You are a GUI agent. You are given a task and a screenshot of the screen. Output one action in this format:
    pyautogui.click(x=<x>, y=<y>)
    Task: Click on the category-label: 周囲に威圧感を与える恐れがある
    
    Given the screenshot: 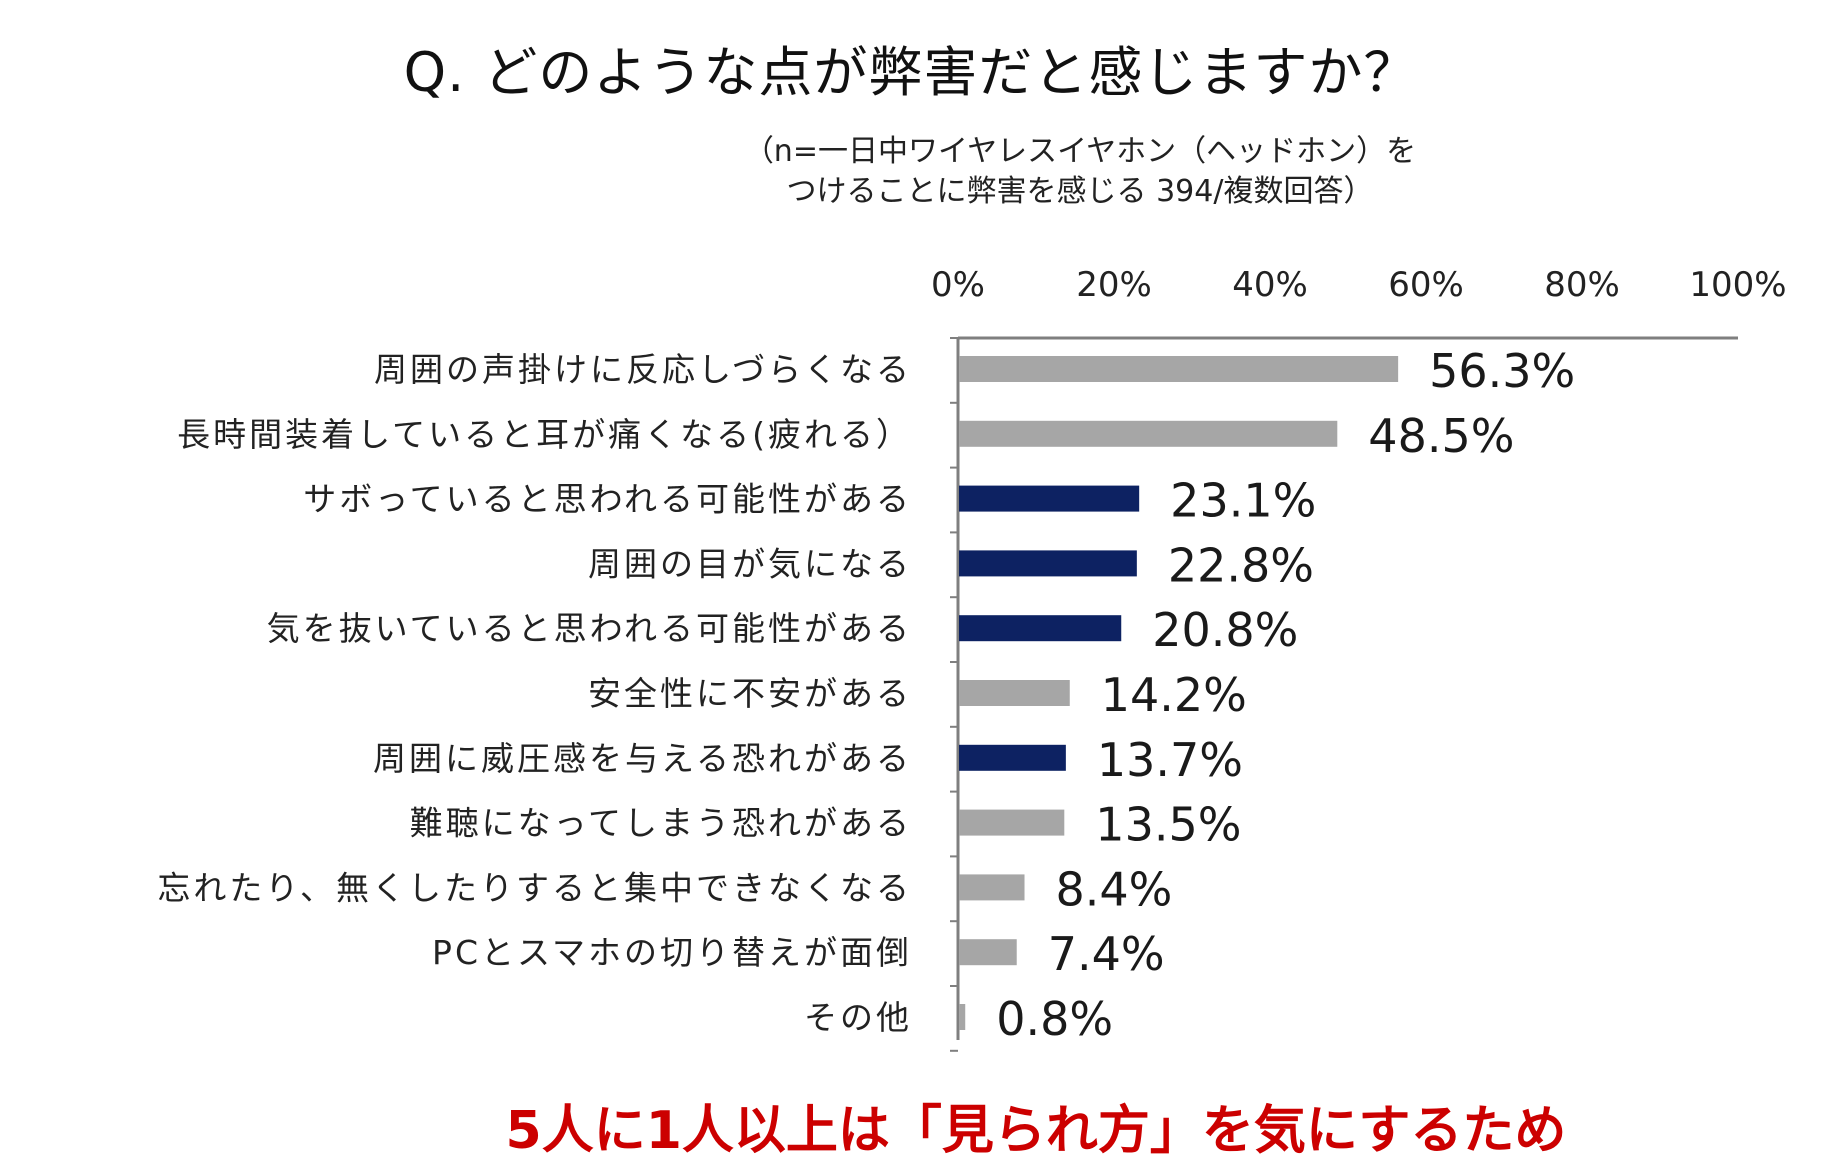 What is the action you would take?
    pyautogui.click(x=642, y=758)
    